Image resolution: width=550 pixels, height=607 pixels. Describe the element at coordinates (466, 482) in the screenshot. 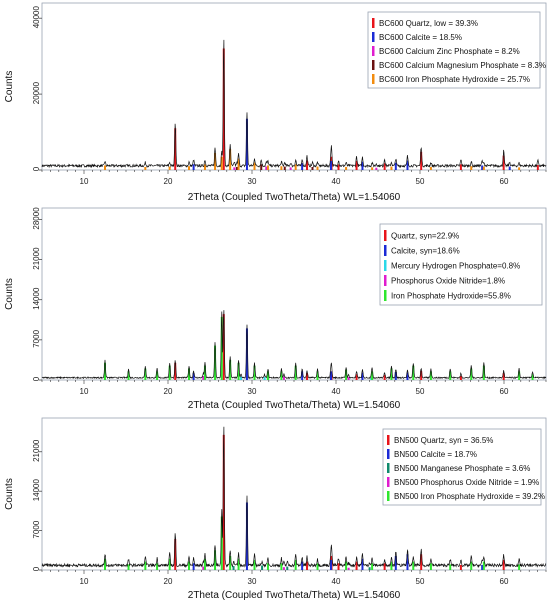

I see `legend-label: BN500 Phosphorus Oxide Nitride = 1.9%` at that location.